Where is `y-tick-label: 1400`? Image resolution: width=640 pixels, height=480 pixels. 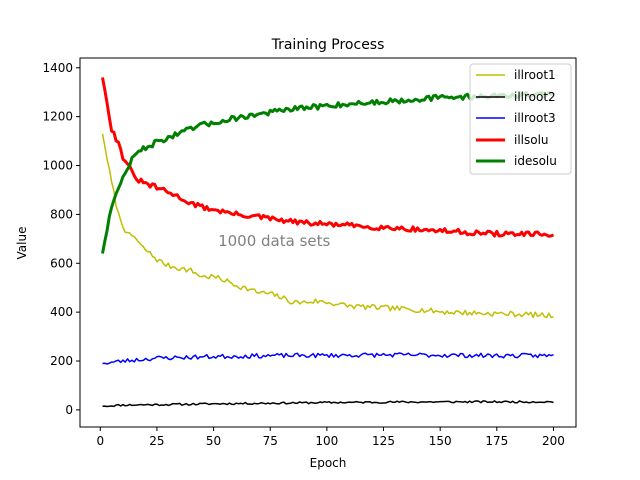 y-tick-label: 1400 is located at coordinates (57, 68).